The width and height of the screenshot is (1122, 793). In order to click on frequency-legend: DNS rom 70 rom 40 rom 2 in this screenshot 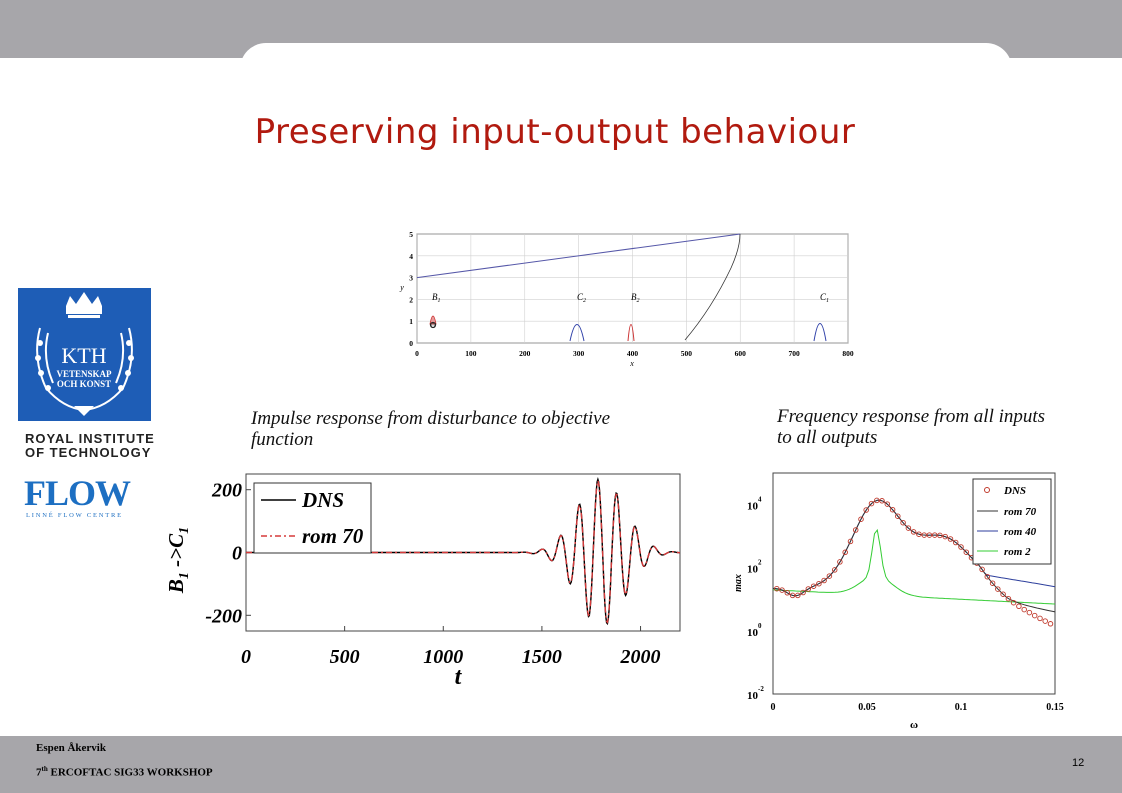, I will do `click(1012, 521)`.